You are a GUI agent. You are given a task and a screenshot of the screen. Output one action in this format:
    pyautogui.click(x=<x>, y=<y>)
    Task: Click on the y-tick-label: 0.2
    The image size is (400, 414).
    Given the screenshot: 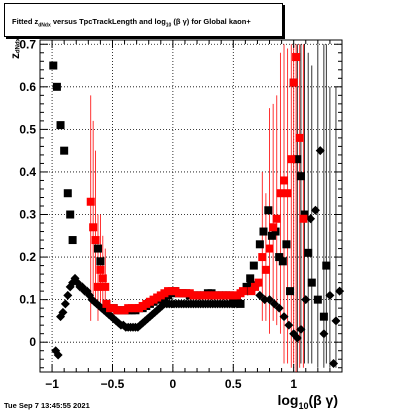 What is the action you would take?
    pyautogui.click(x=27, y=257)
    